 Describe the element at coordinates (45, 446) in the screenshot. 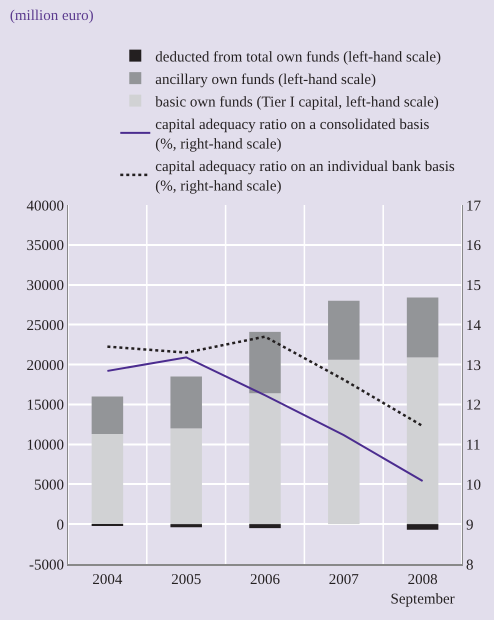

I see `y-tick-label: 10000` at that location.